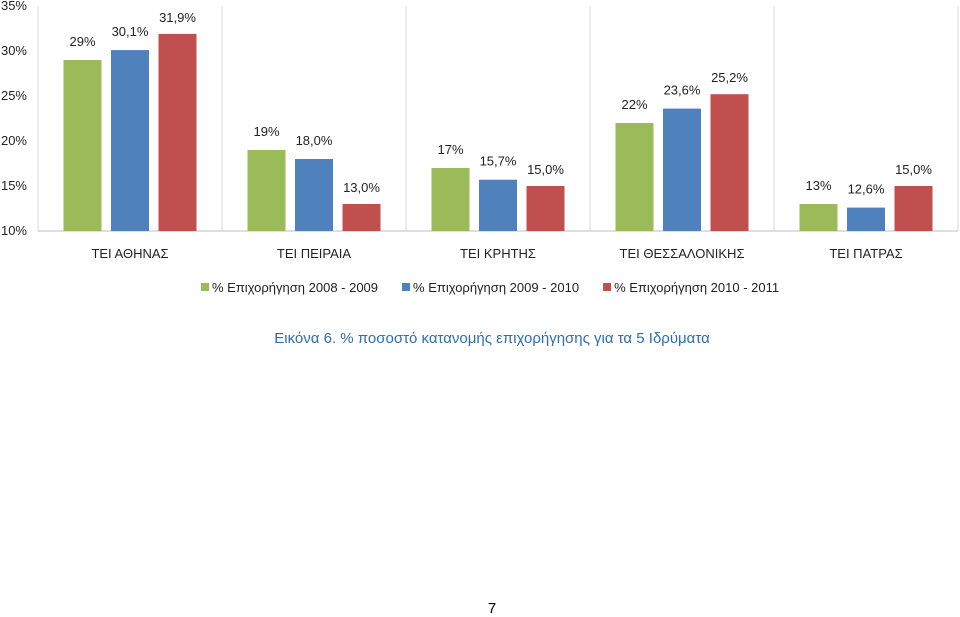 This screenshot has height=617, width=960. What do you see at coordinates (634, 104) in the screenshot?
I see `data-label: 22%` at bounding box center [634, 104].